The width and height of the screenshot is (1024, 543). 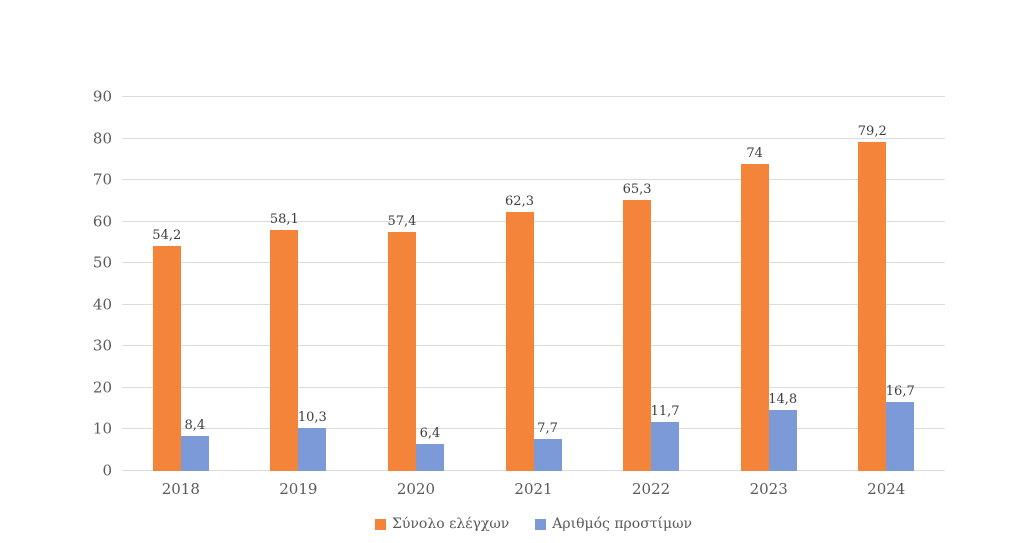 I want to click on y-tick-label: 10, so click(x=102, y=428).